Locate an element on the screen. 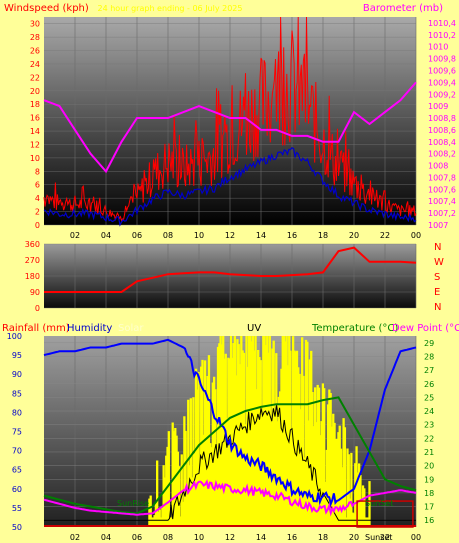 The height and width of the screenshot is (543, 459). compass-e: E is located at coordinates (437, 292).